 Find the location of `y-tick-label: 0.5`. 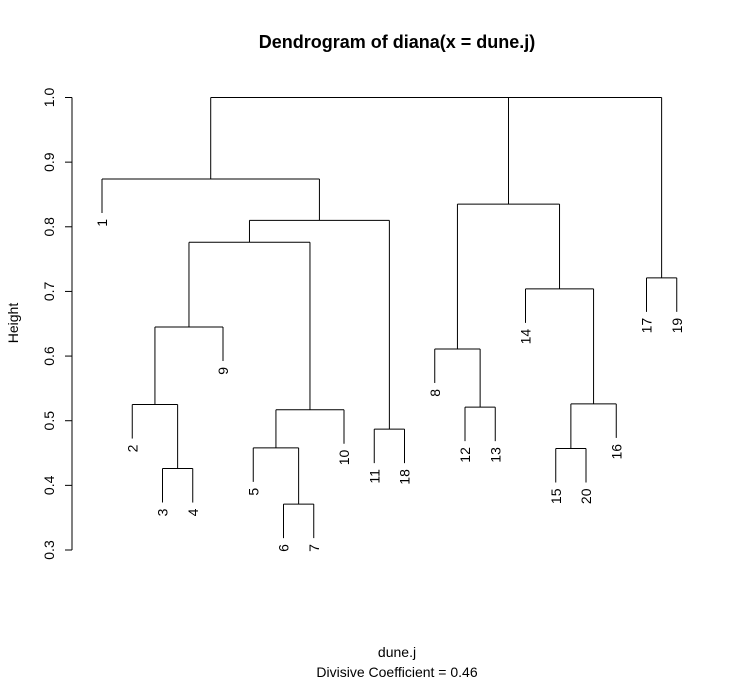

y-tick-label: 0.5 is located at coordinates (49, 421).